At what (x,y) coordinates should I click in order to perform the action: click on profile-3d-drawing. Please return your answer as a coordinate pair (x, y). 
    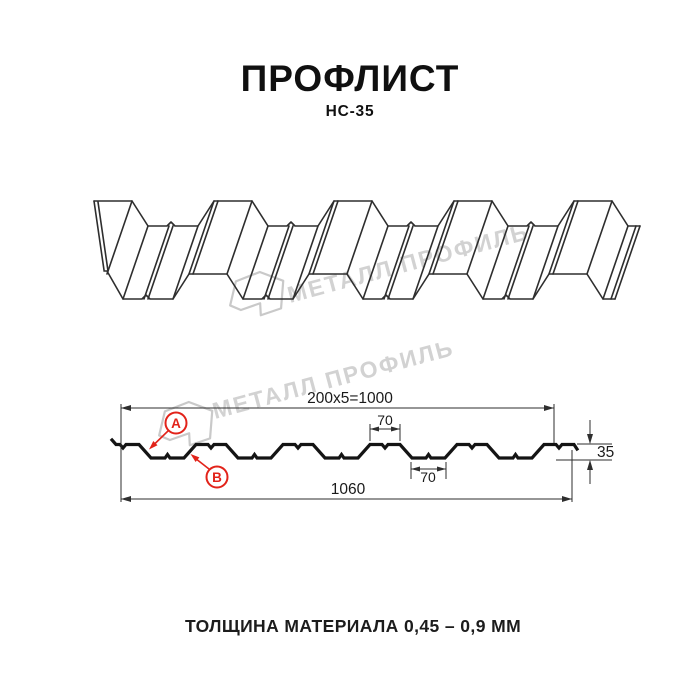
    Looking at the image, I should click on (367, 250).